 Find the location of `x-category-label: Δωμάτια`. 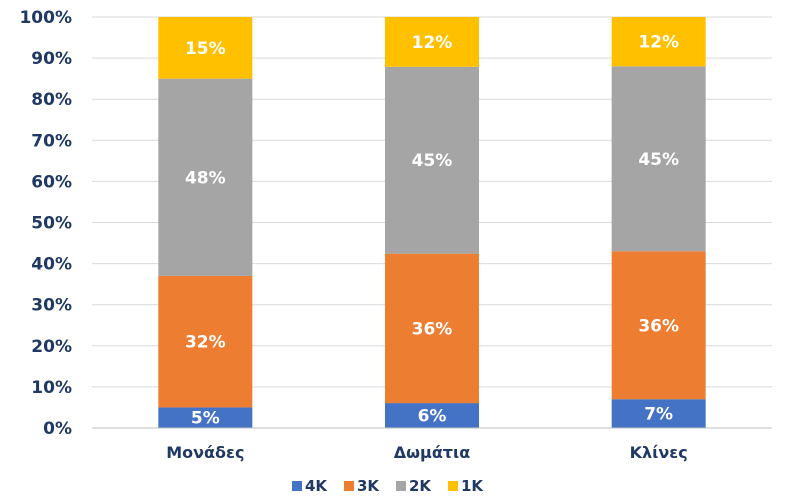

x-category-label: Δωμάτια is located at coordinates (432, 452).